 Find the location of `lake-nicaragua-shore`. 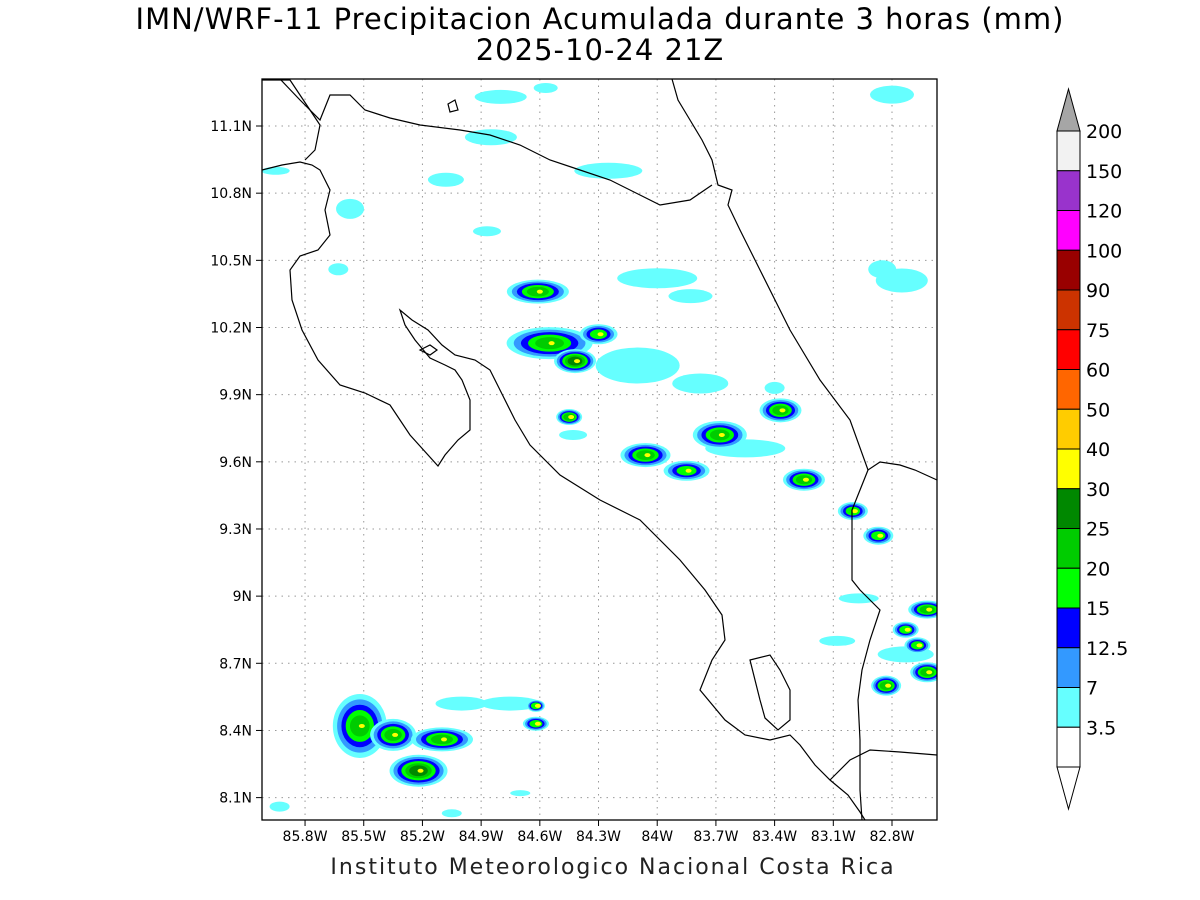

lake-nicaragua-shore is located at coordinates (291, 120).